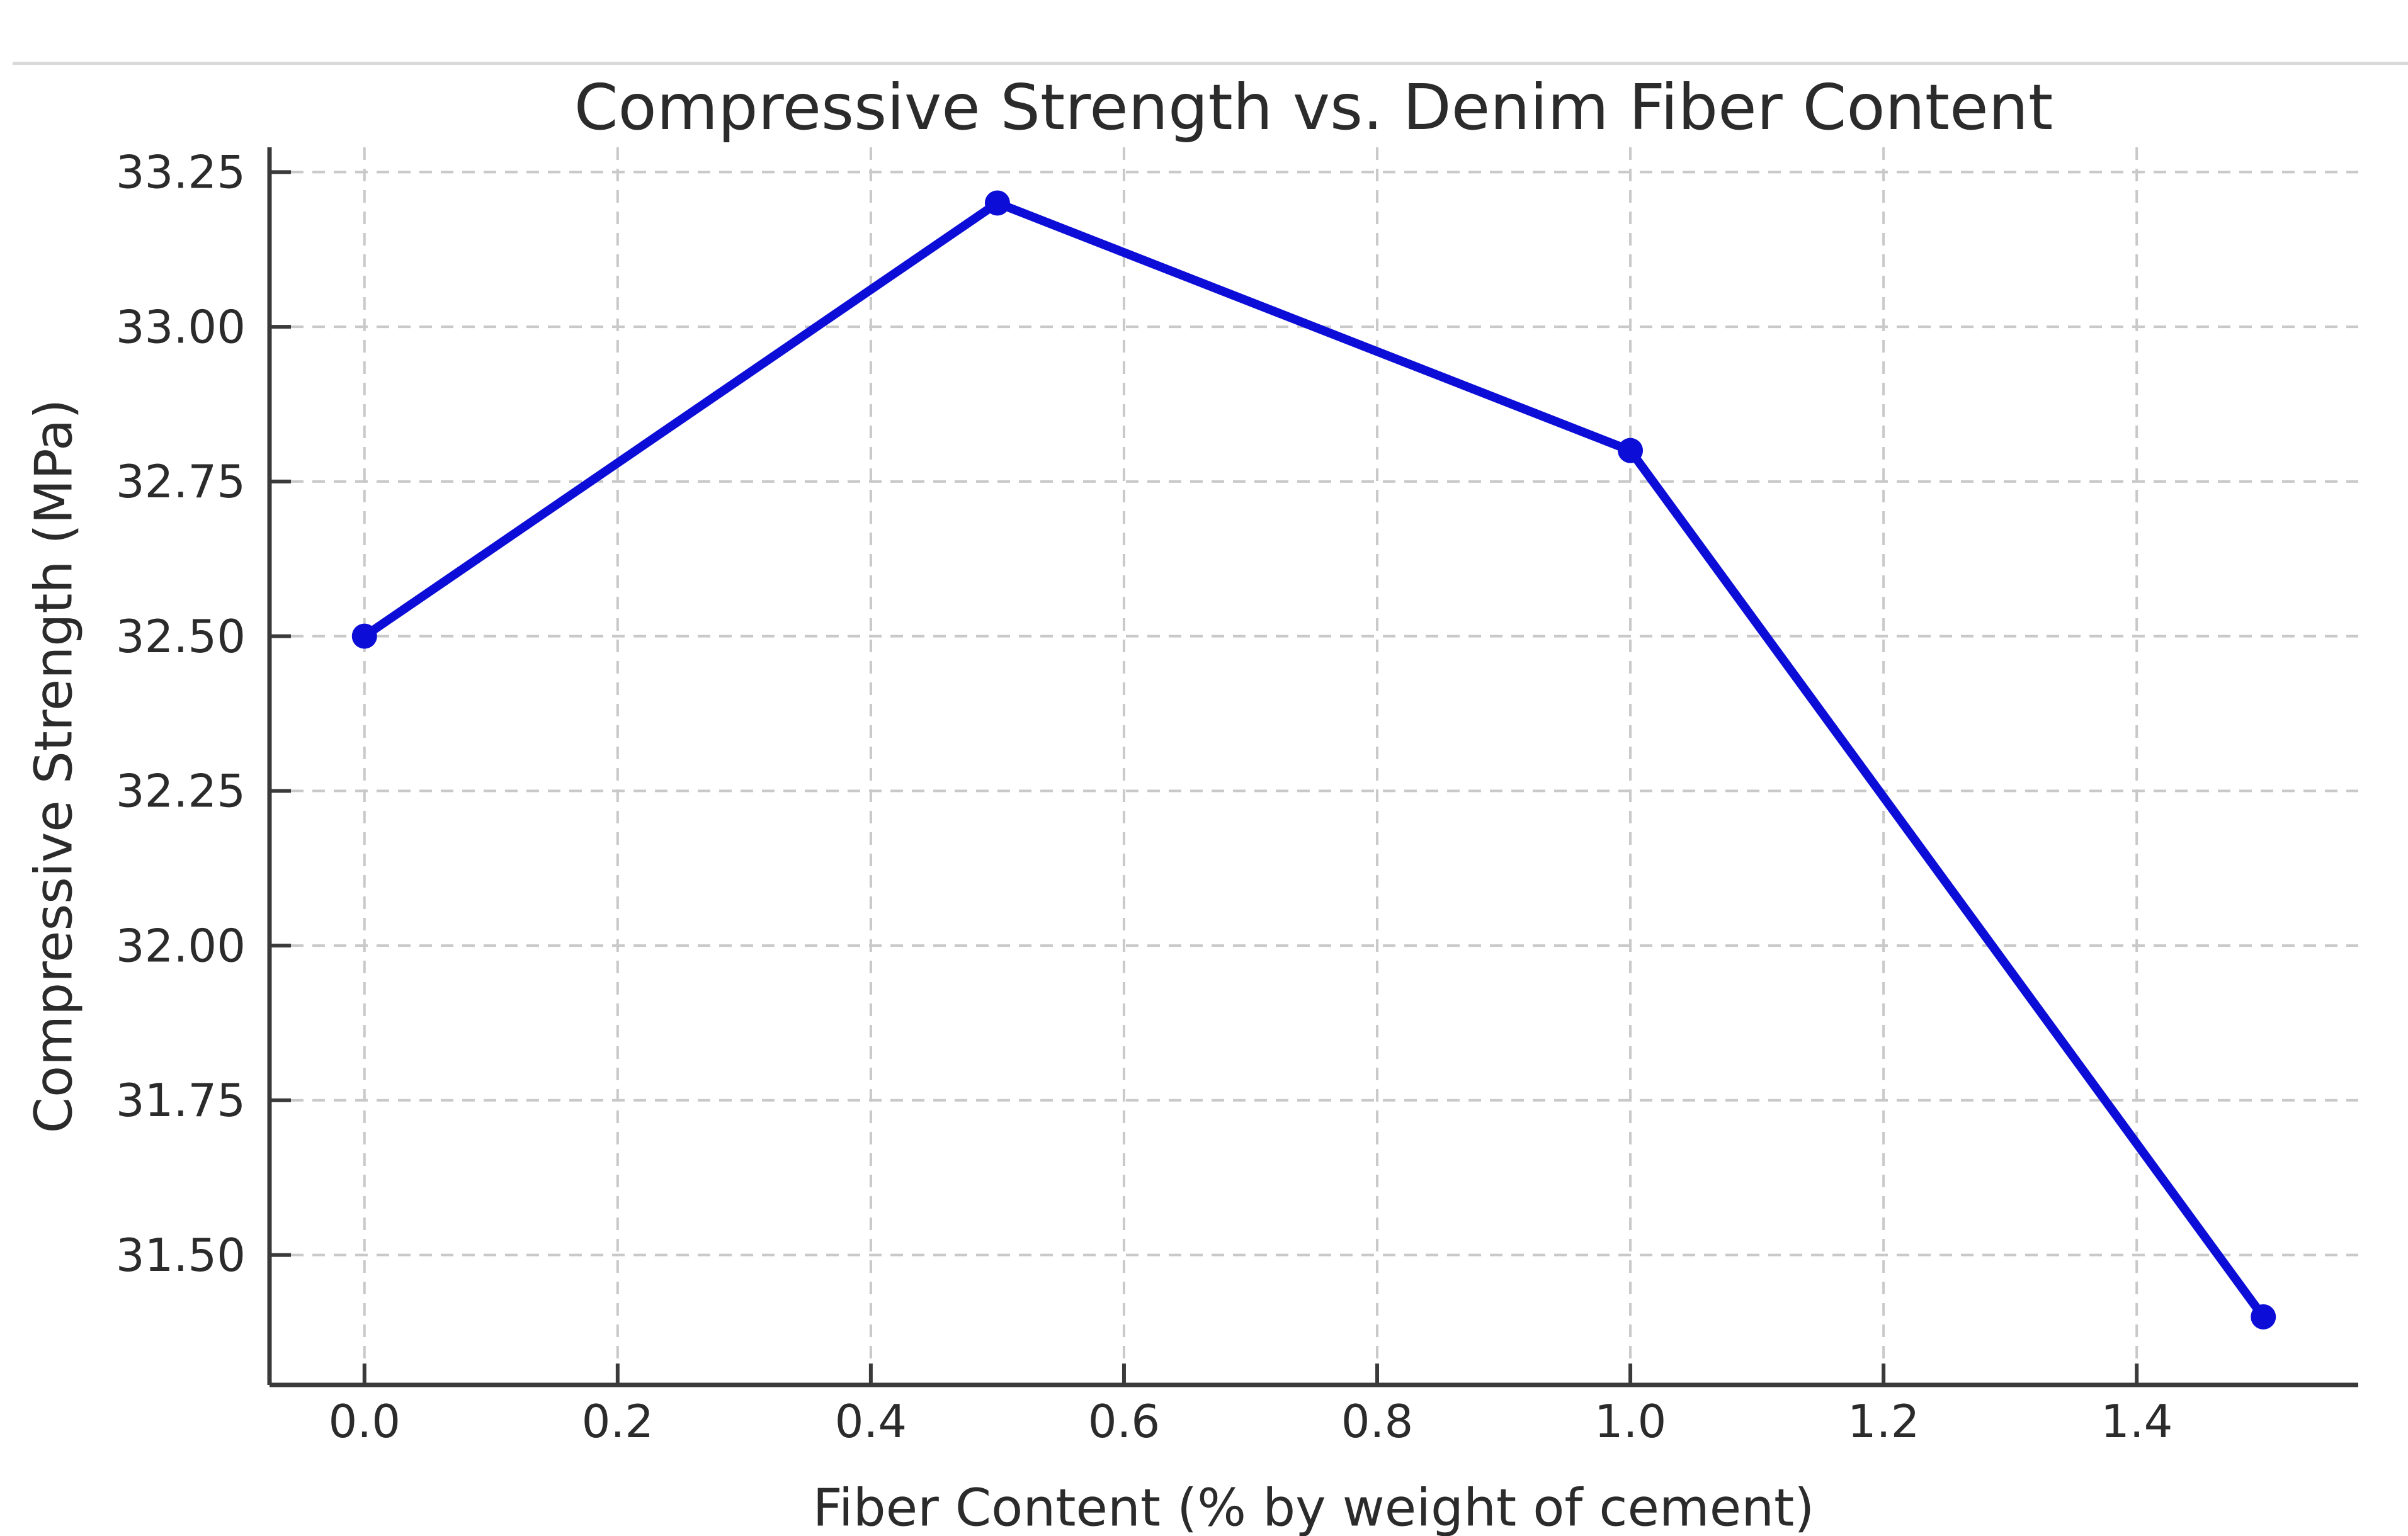 The image size is (2408, 1536). Describe the element at coordinates (2137, 1422) in the screenshot. I see `x-tick-label: 1.4` at that location.